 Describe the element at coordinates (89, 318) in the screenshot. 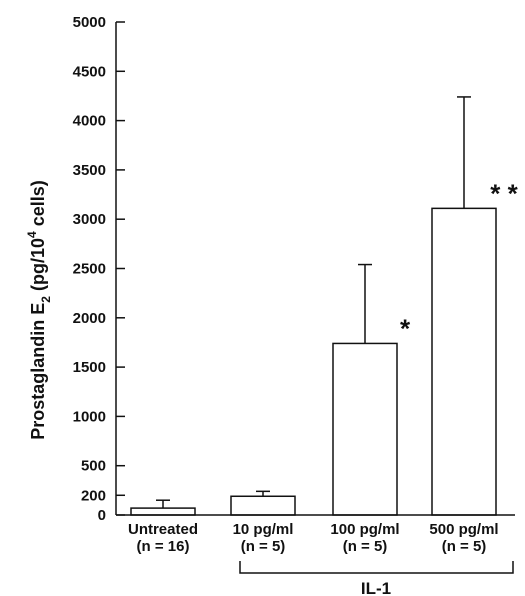

I see `y-tick-label: 2000` at that location.